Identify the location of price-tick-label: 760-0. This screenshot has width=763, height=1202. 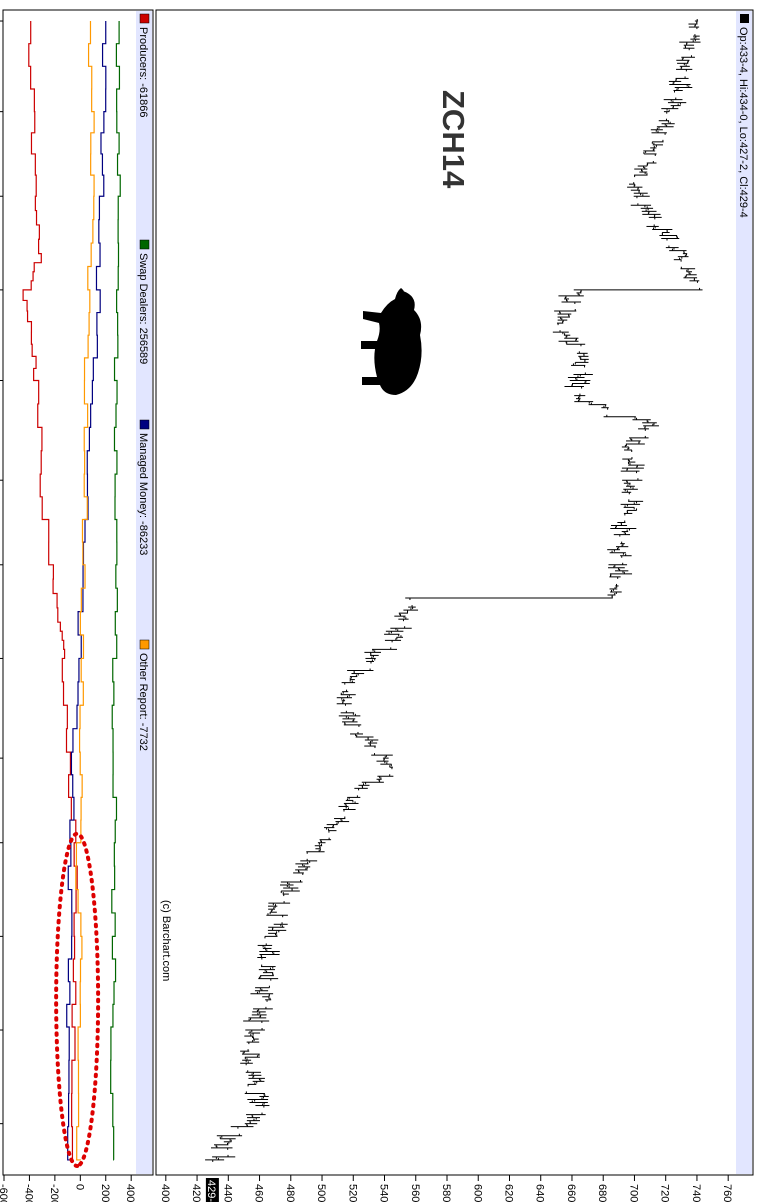
(727, 1193).